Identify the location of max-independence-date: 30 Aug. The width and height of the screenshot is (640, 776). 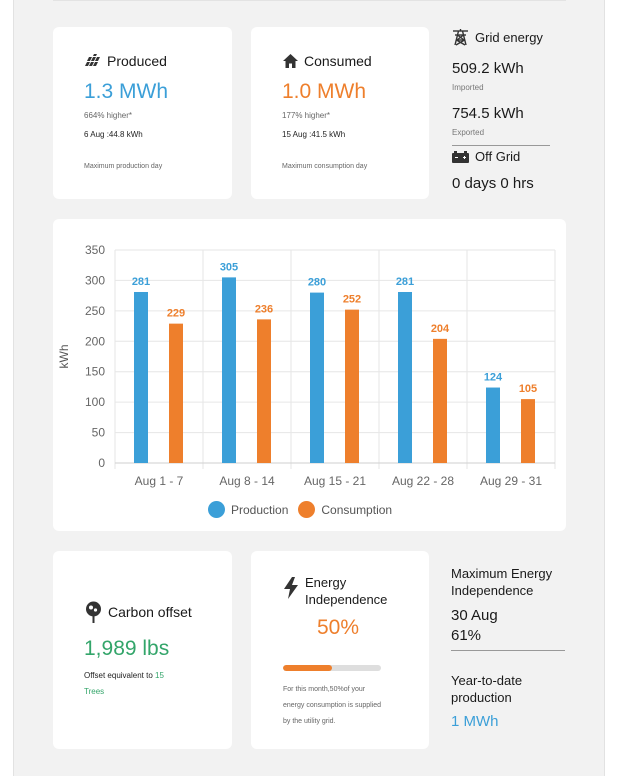
(474, 615).